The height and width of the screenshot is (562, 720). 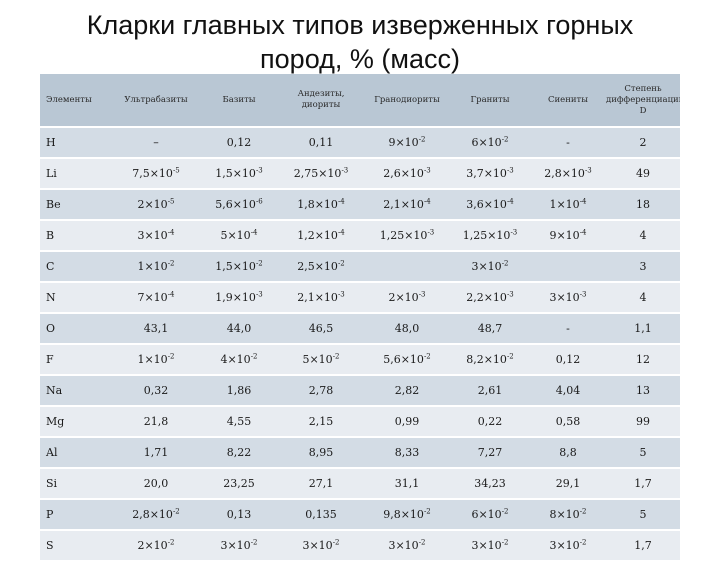 What do you see at coordinates (156, 360) in the screenshot?
I see `value-cell: 1×10-2` at bounding box center [156, 360].